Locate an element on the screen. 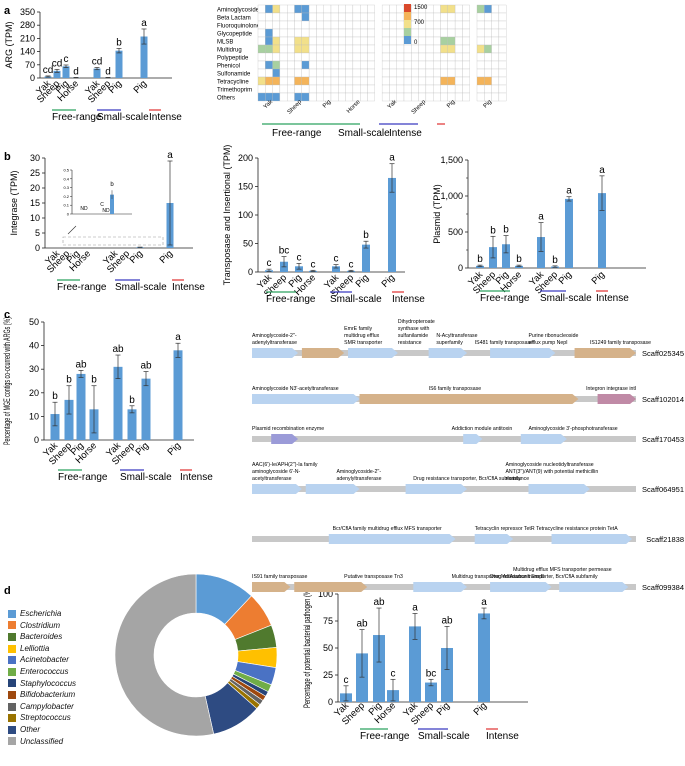 The width and height of the screenshot is (685, 766). inset-arrow is located at coordinates (72, 230).